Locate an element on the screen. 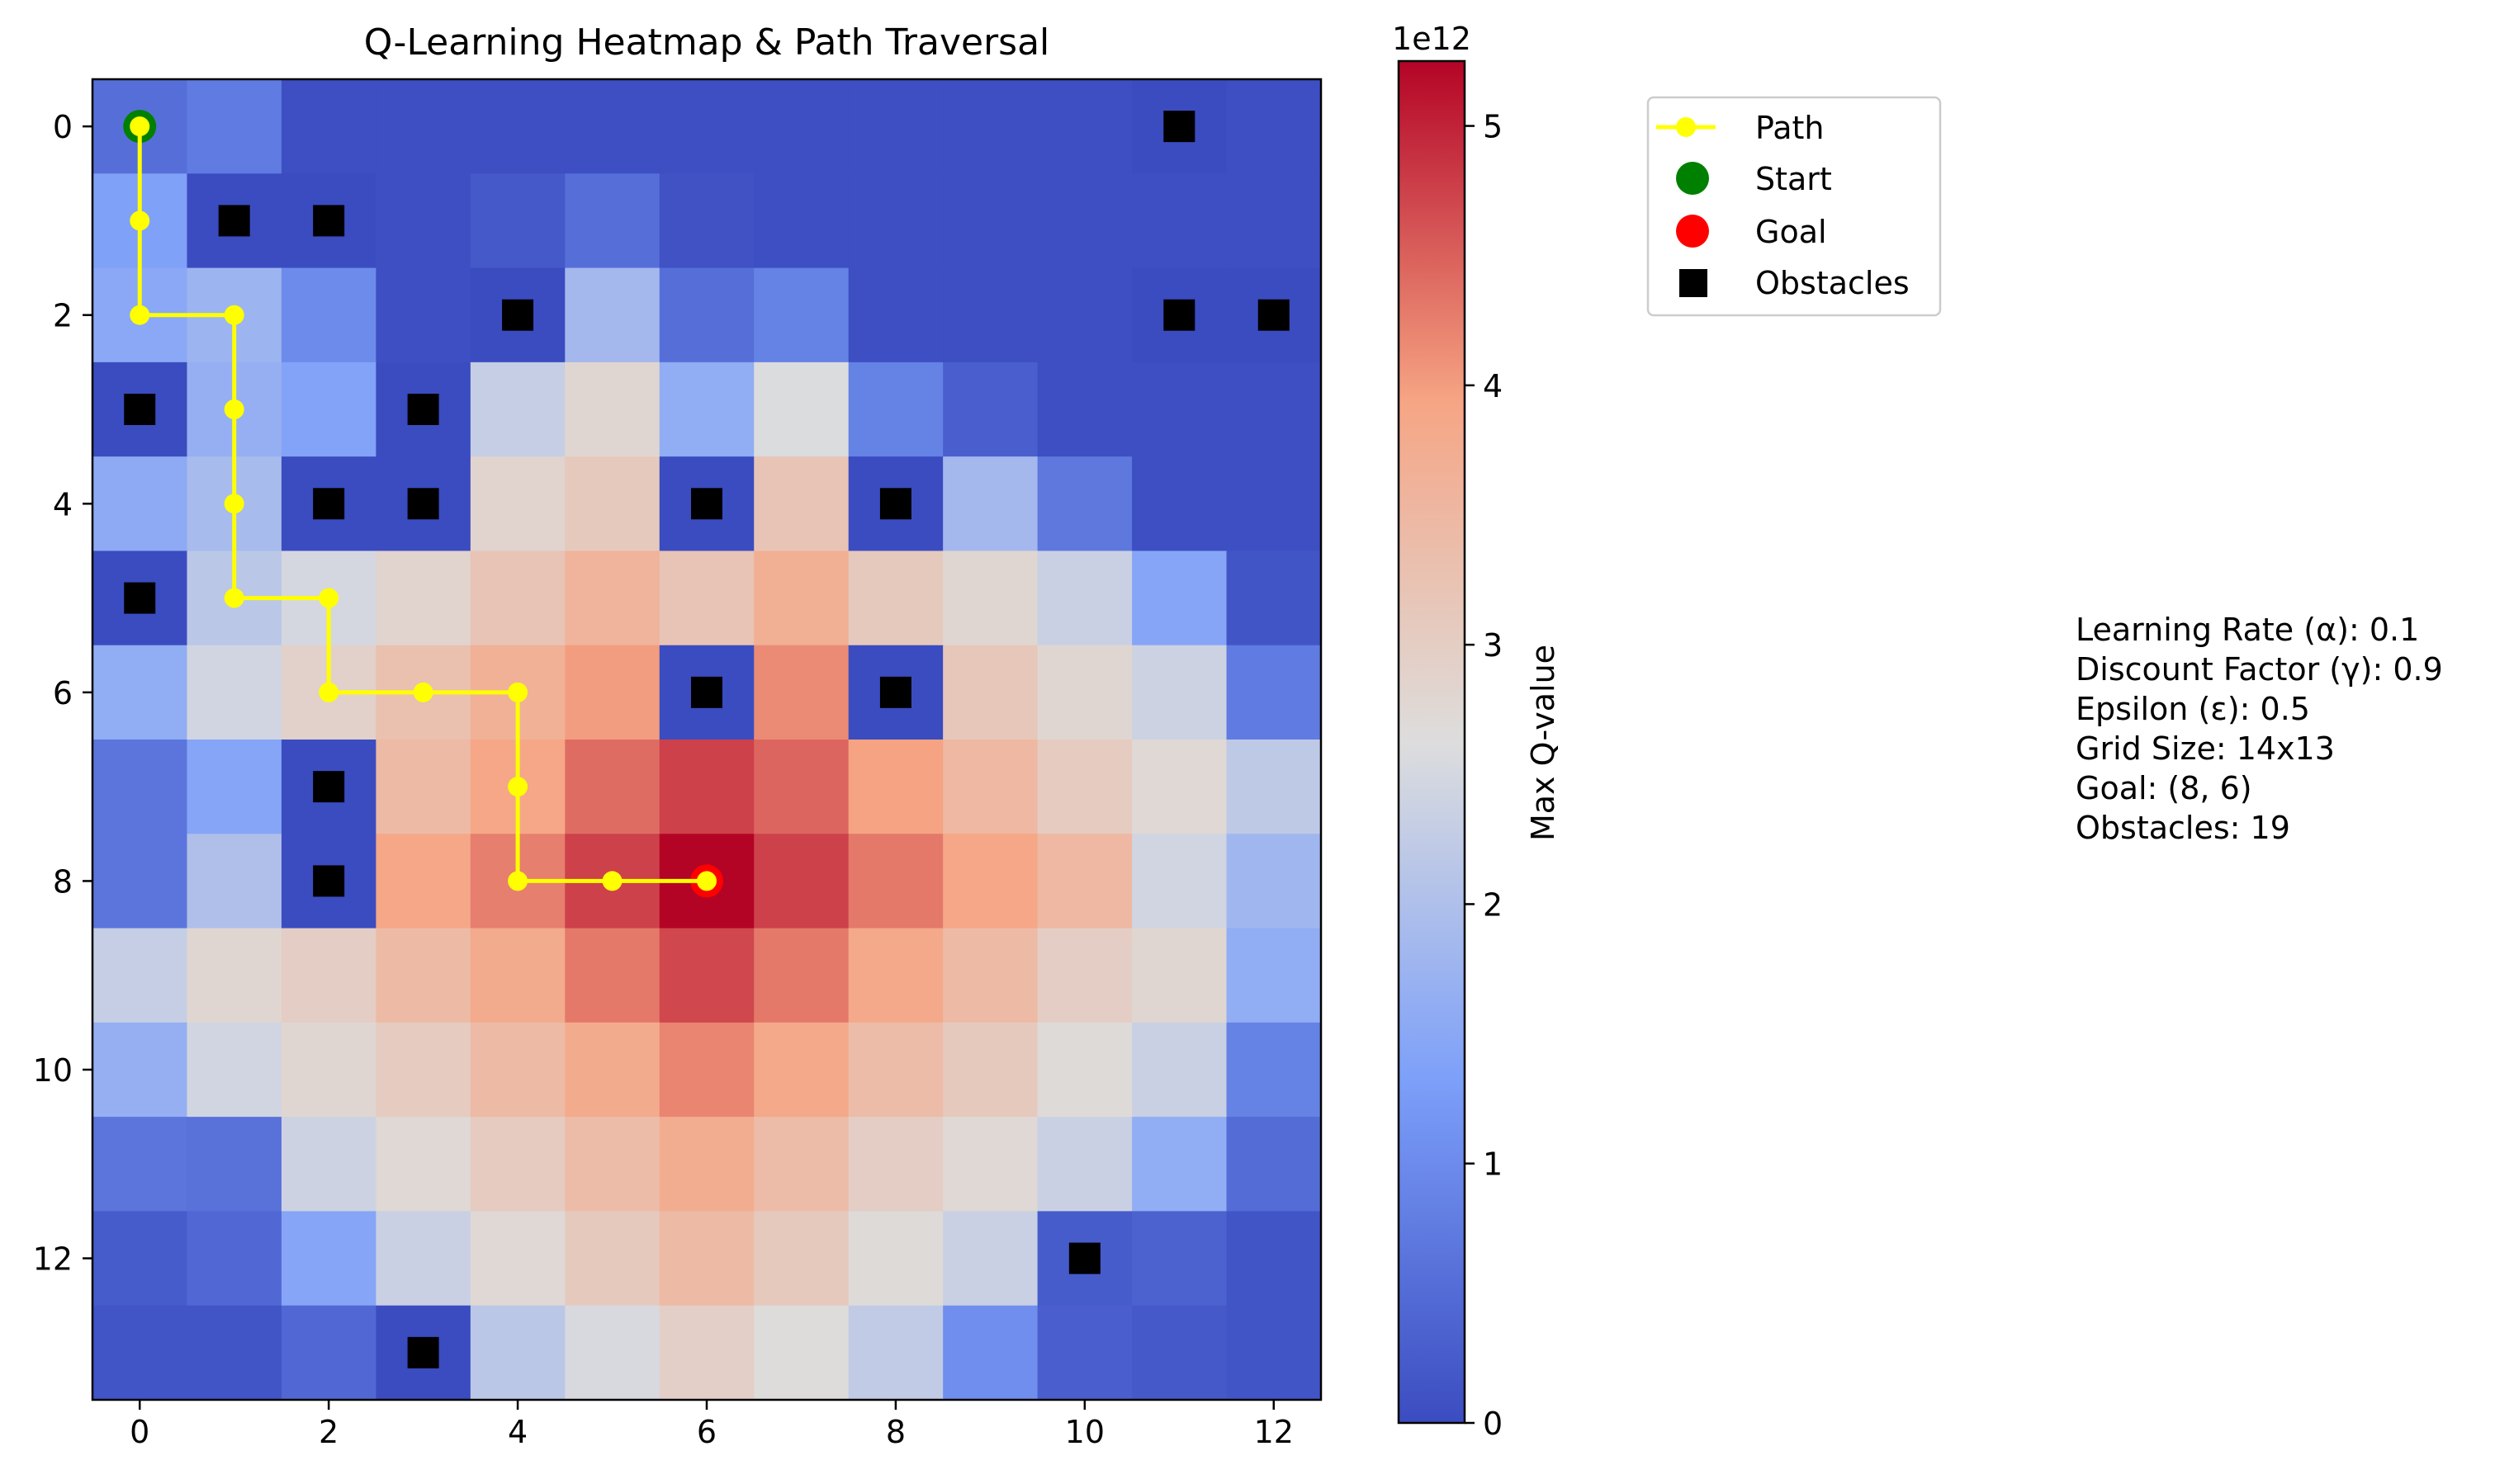  info-obstacles: Obstacles: 19 is located at coordinates (2183, 828).